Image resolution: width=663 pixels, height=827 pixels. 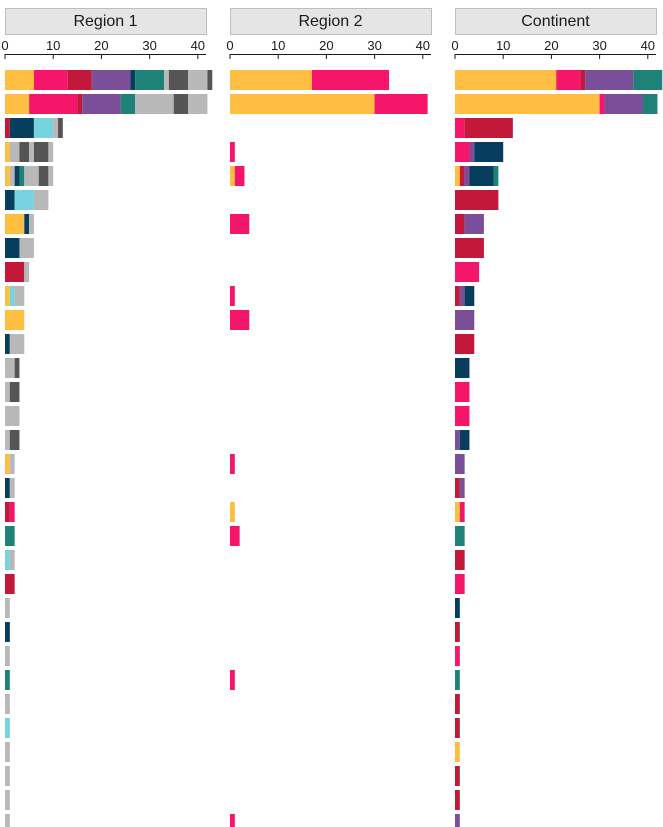 What do you see at coordinates (648, 45) in the screenshot?
I see `x-tick-label-continent-40: 40` at bounding box center [648, 45].